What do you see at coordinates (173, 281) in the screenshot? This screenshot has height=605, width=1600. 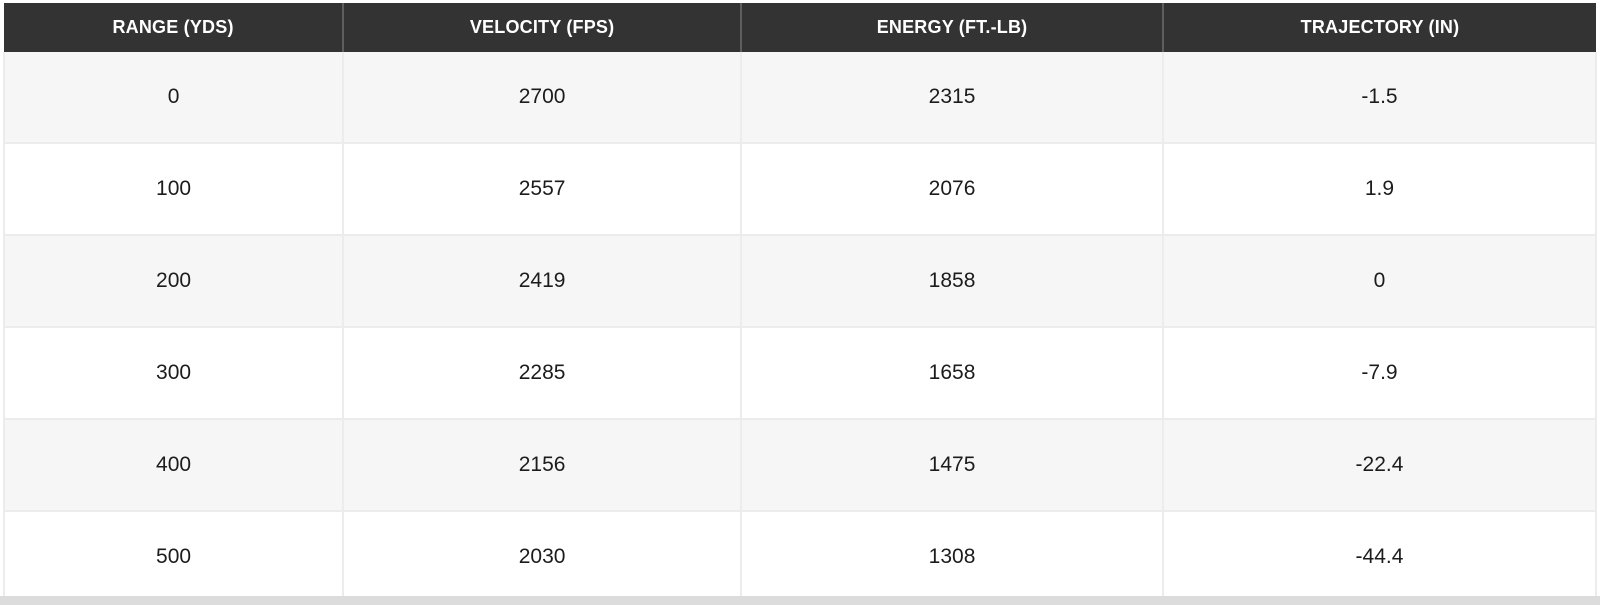 I see `table-cell: 200` at bounding box center [173, 281].